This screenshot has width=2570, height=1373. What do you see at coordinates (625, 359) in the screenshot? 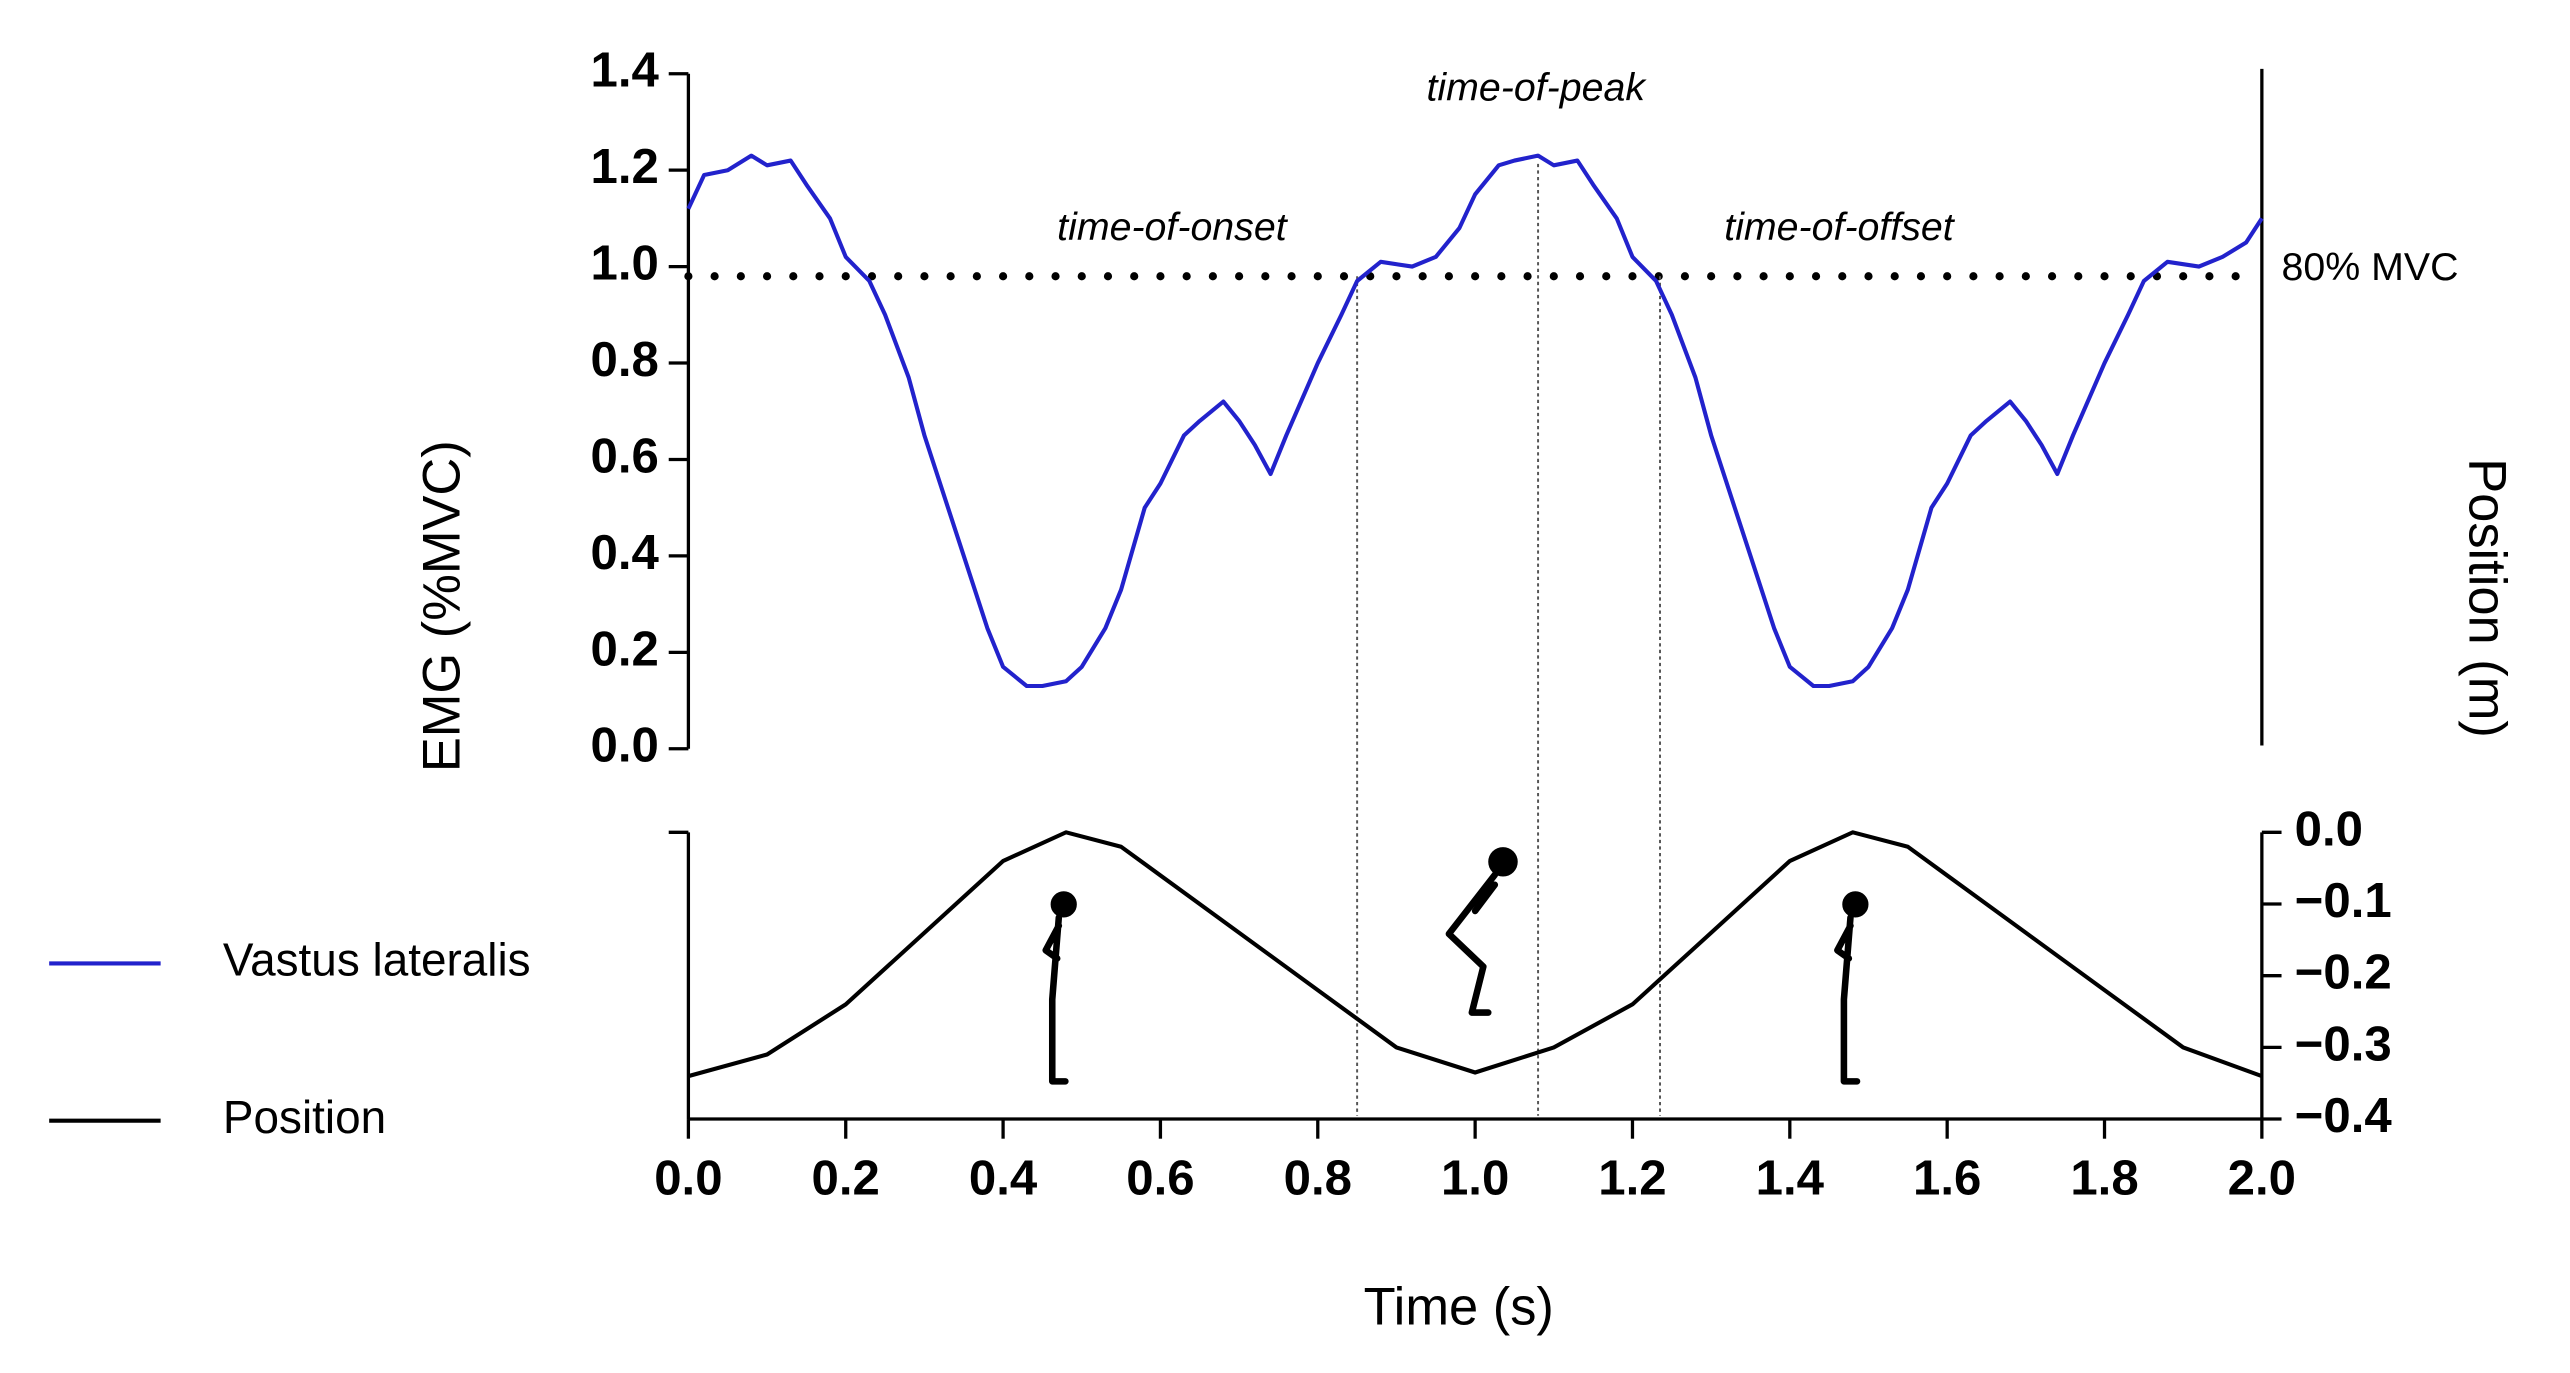
I see `y-tick-label: 0.8` at bounding box center [625, 359].